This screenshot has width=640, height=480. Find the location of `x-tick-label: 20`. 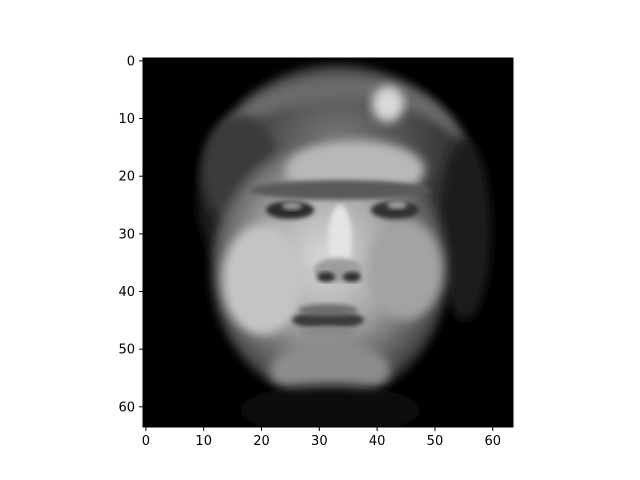

x-tick-label: 20 is located at coordinates (261, 441).